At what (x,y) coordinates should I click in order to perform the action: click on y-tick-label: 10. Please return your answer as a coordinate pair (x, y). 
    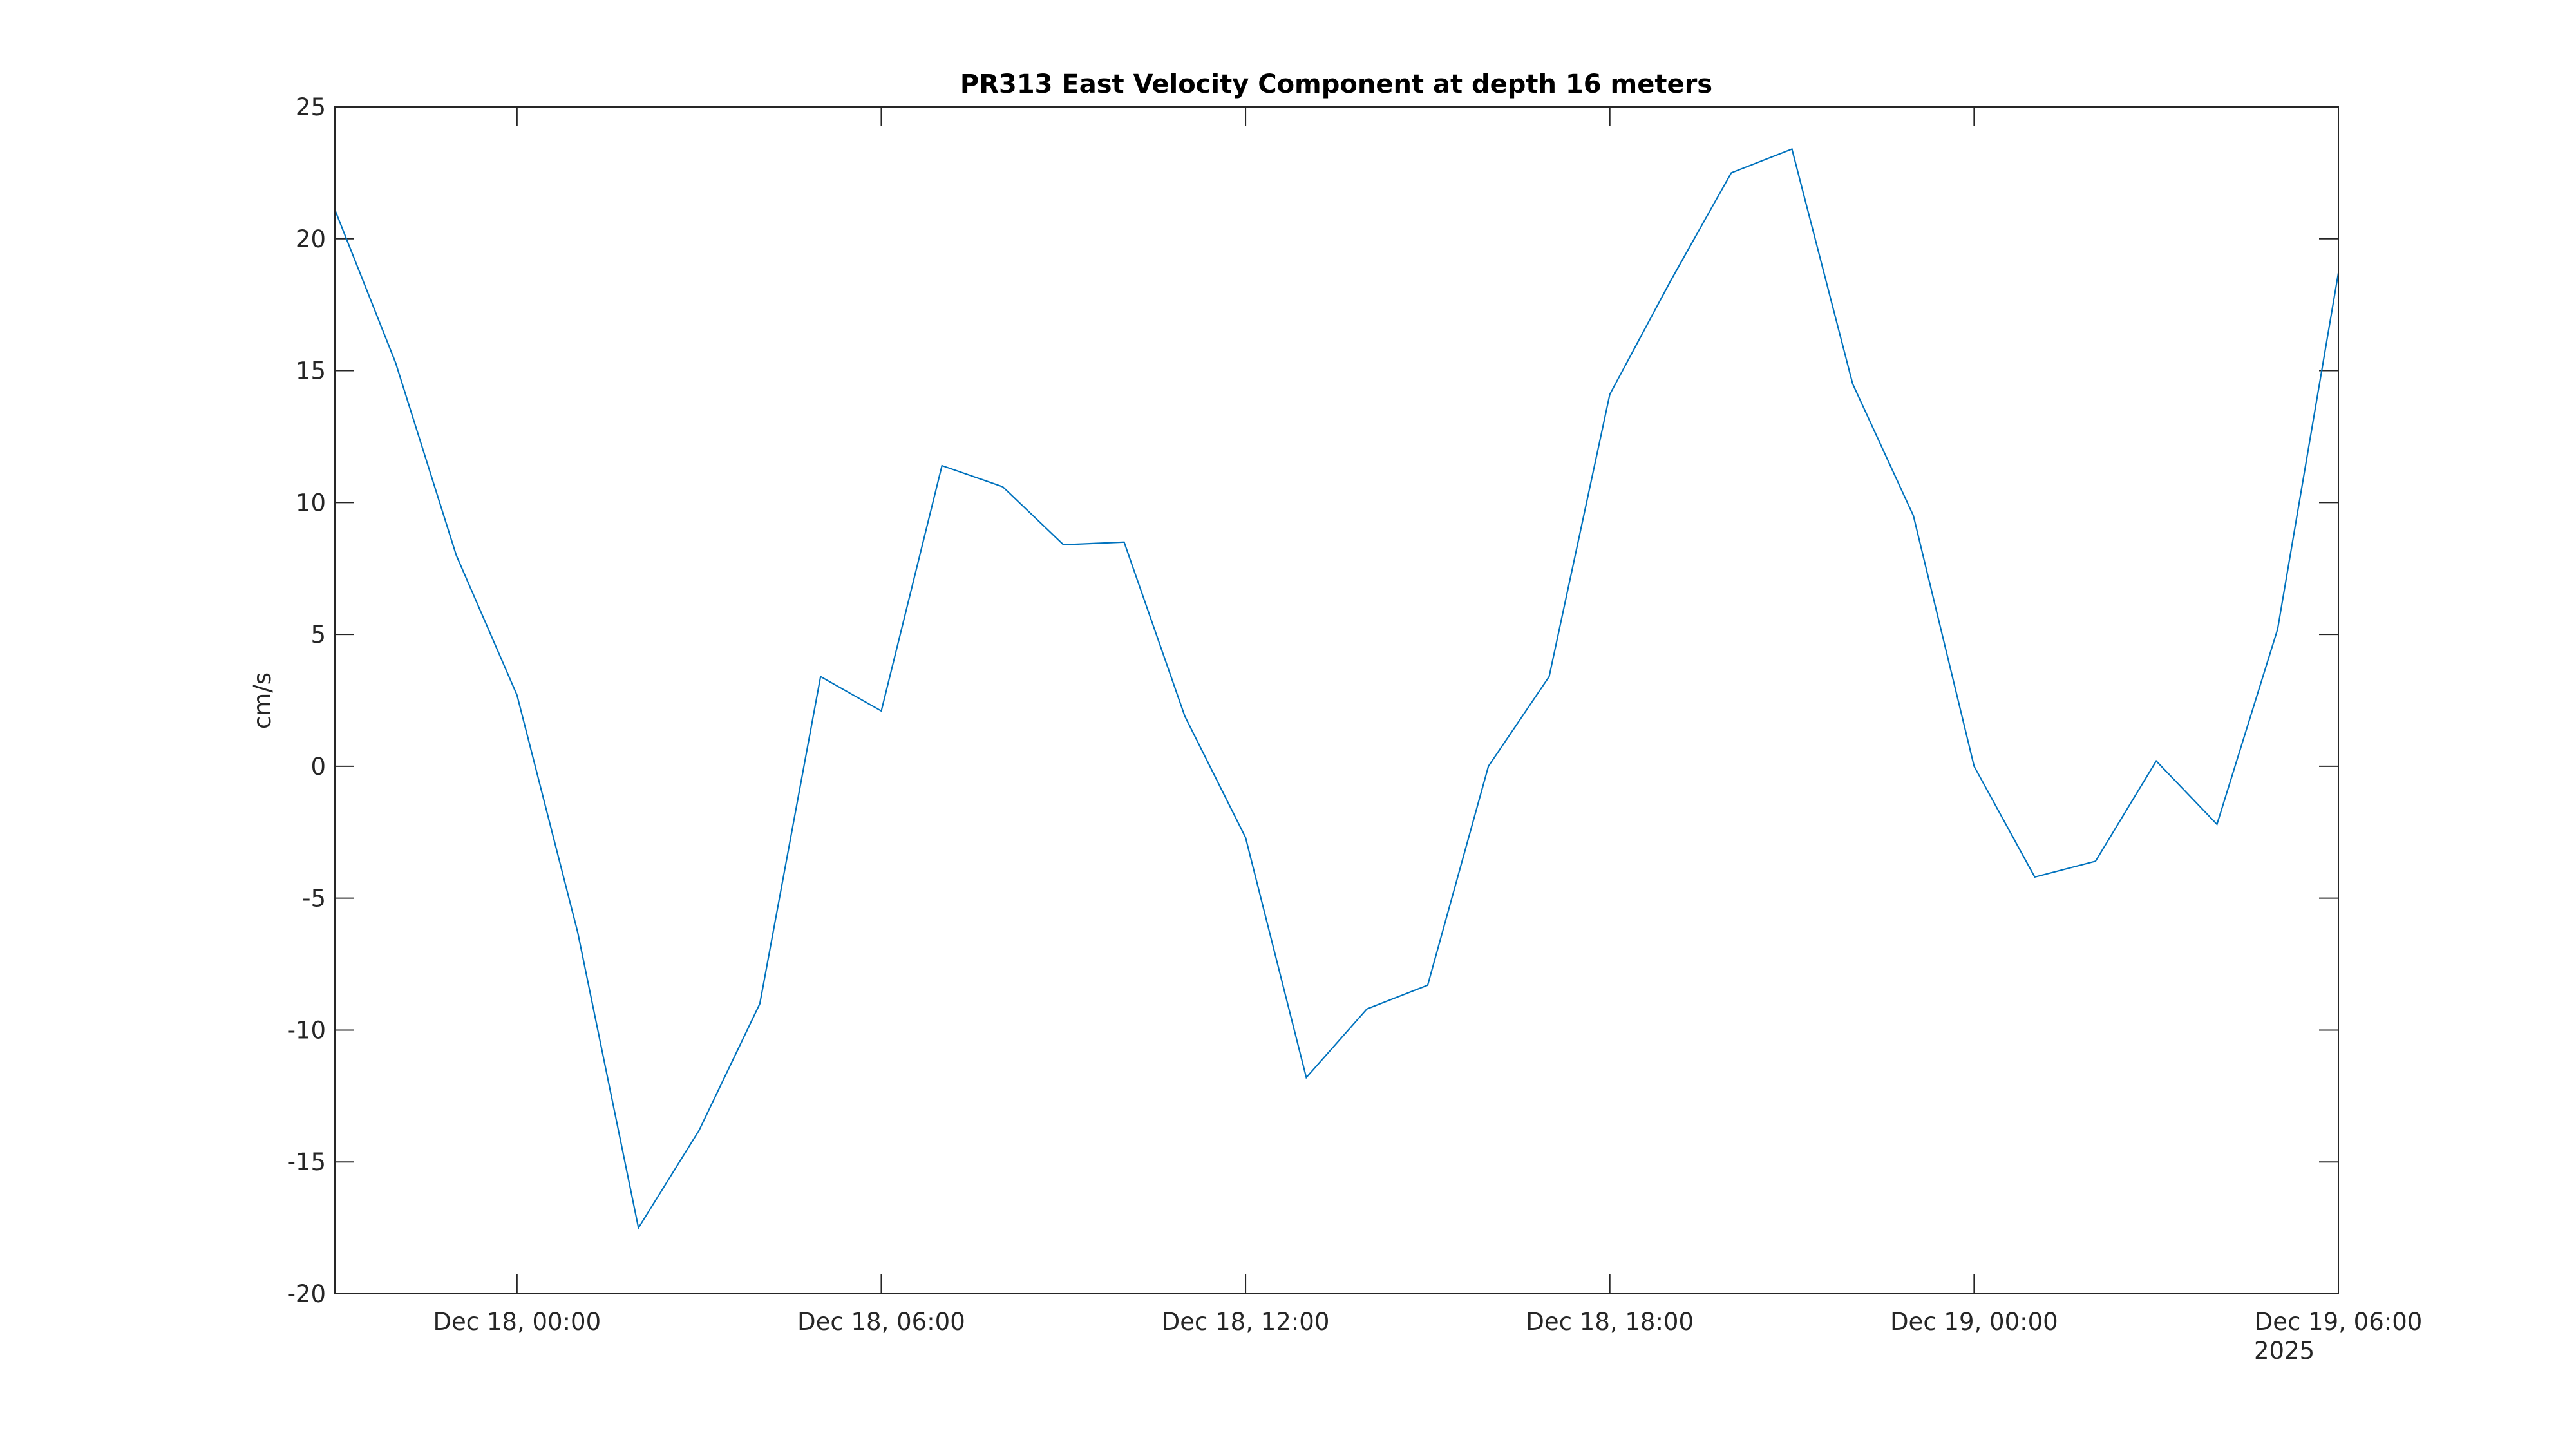
    Looking at the image, I should click on (311, 502).